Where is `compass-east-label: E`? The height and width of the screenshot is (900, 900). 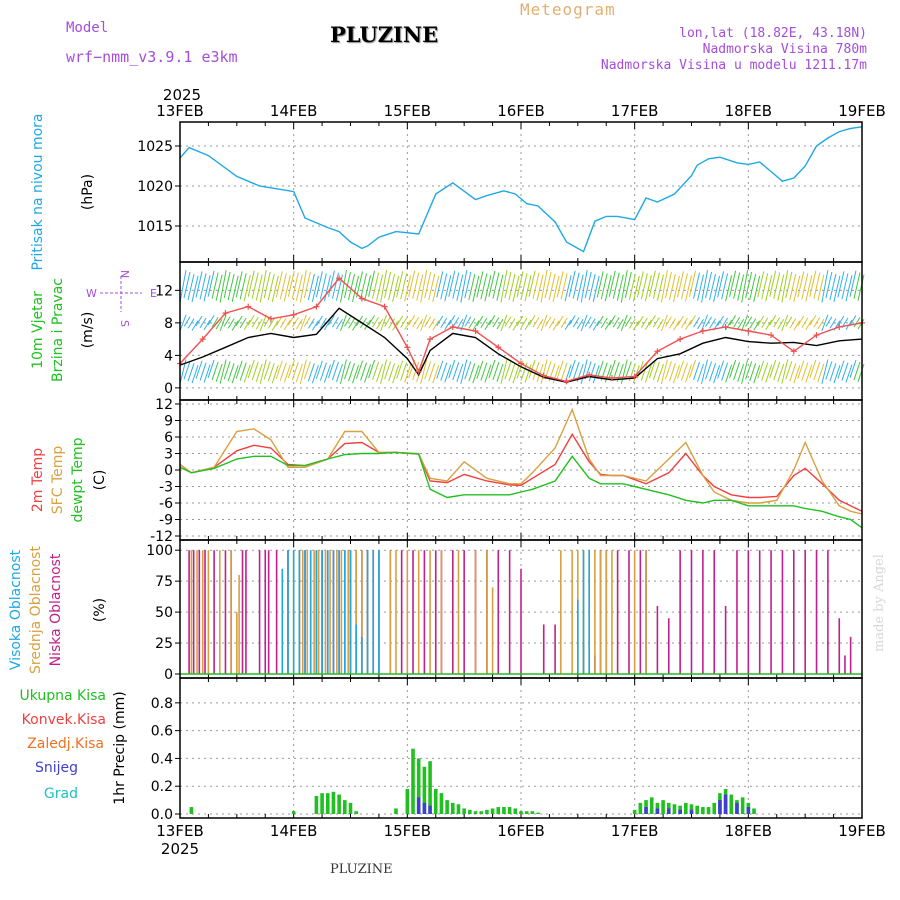 compass-east-label: E is located at coordinates (153, 293).